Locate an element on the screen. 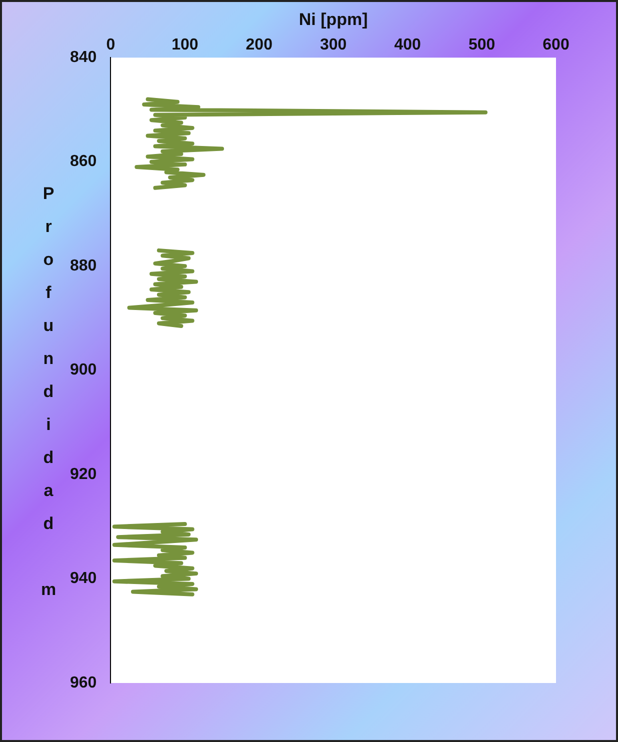 This screenshot has width=618, height=742. y-tick-label: 900 is located at coordinates (83, 370).